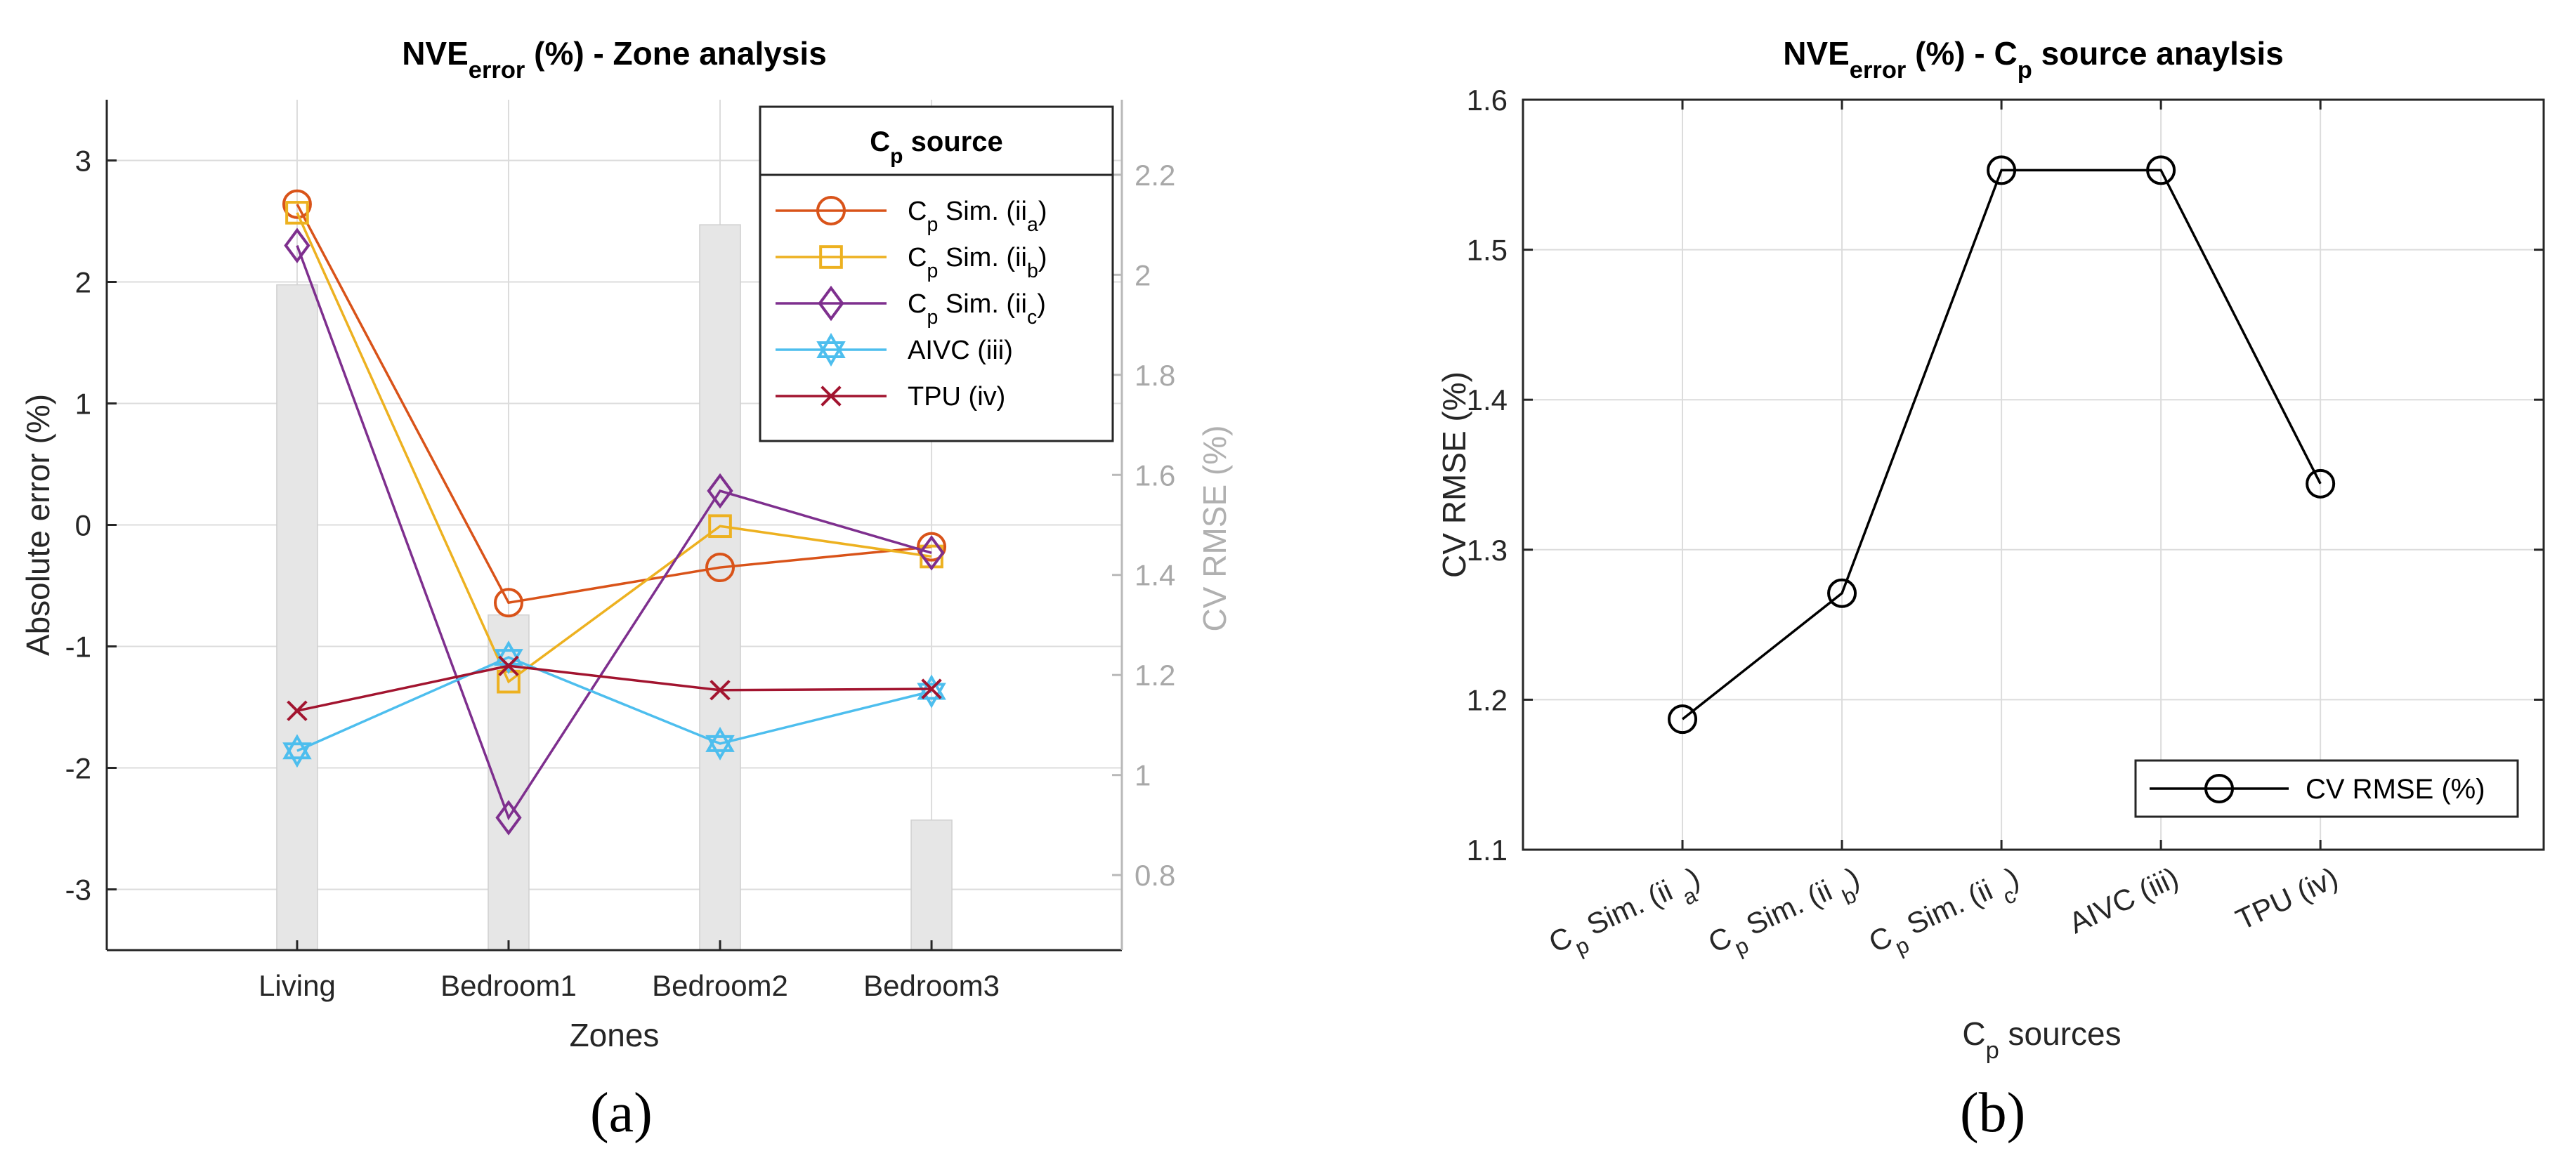 The width and height of the screenshot is (2576, 1165). I want to click on y2-tick-label: 2.2, so click(1155, 176).